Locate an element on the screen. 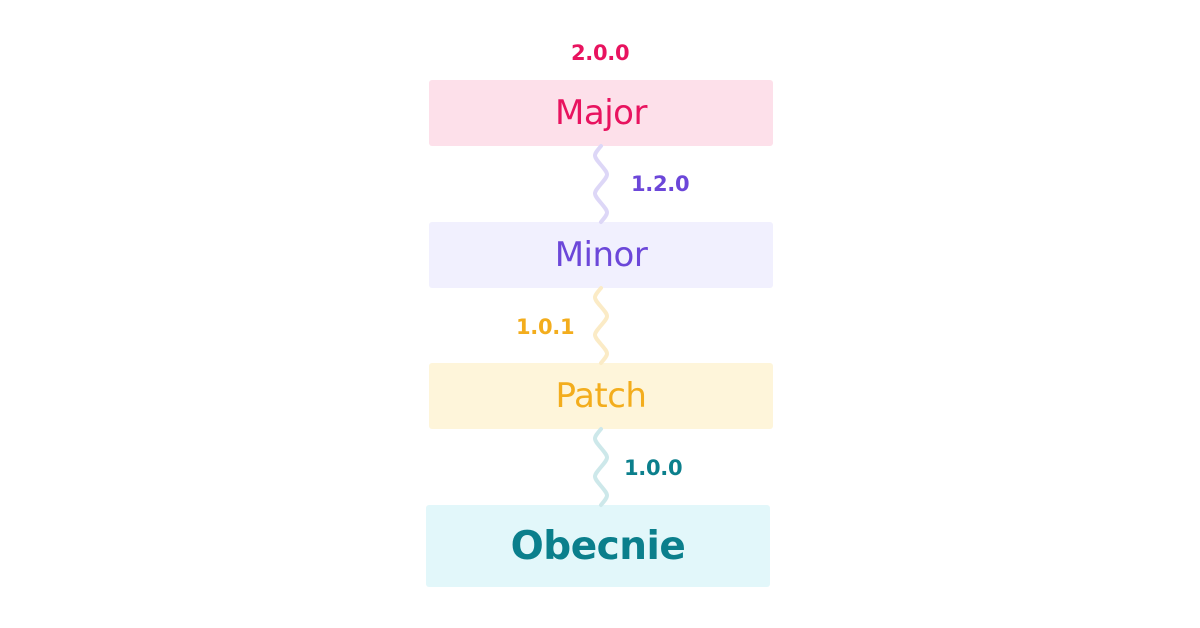 This screenshot has width=1200, height=628. current-label: Obecnie is located at coordinates (598, 546).